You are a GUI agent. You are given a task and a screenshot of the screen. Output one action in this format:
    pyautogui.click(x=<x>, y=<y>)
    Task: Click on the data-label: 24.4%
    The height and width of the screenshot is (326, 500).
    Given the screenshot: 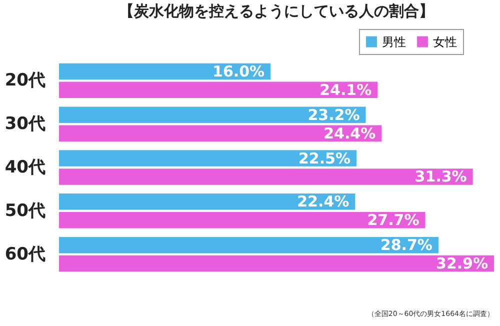 What is the action you would take?
    pyautogui.click(x=350, y=133)
    